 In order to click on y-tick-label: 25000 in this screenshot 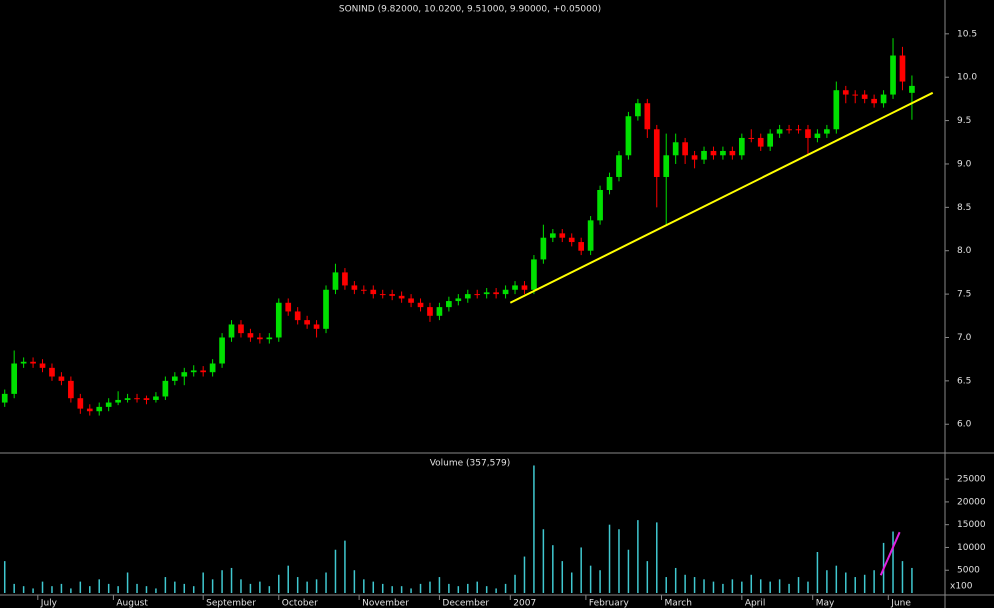, I will do `click(971, 480)`.